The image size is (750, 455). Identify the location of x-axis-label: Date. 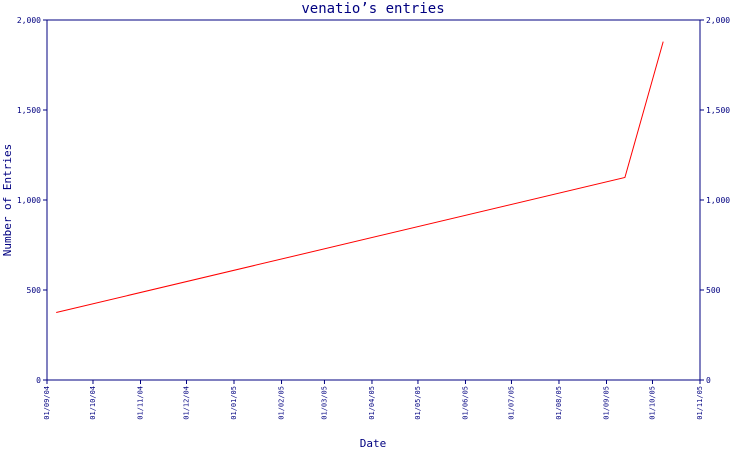
(373, 443).